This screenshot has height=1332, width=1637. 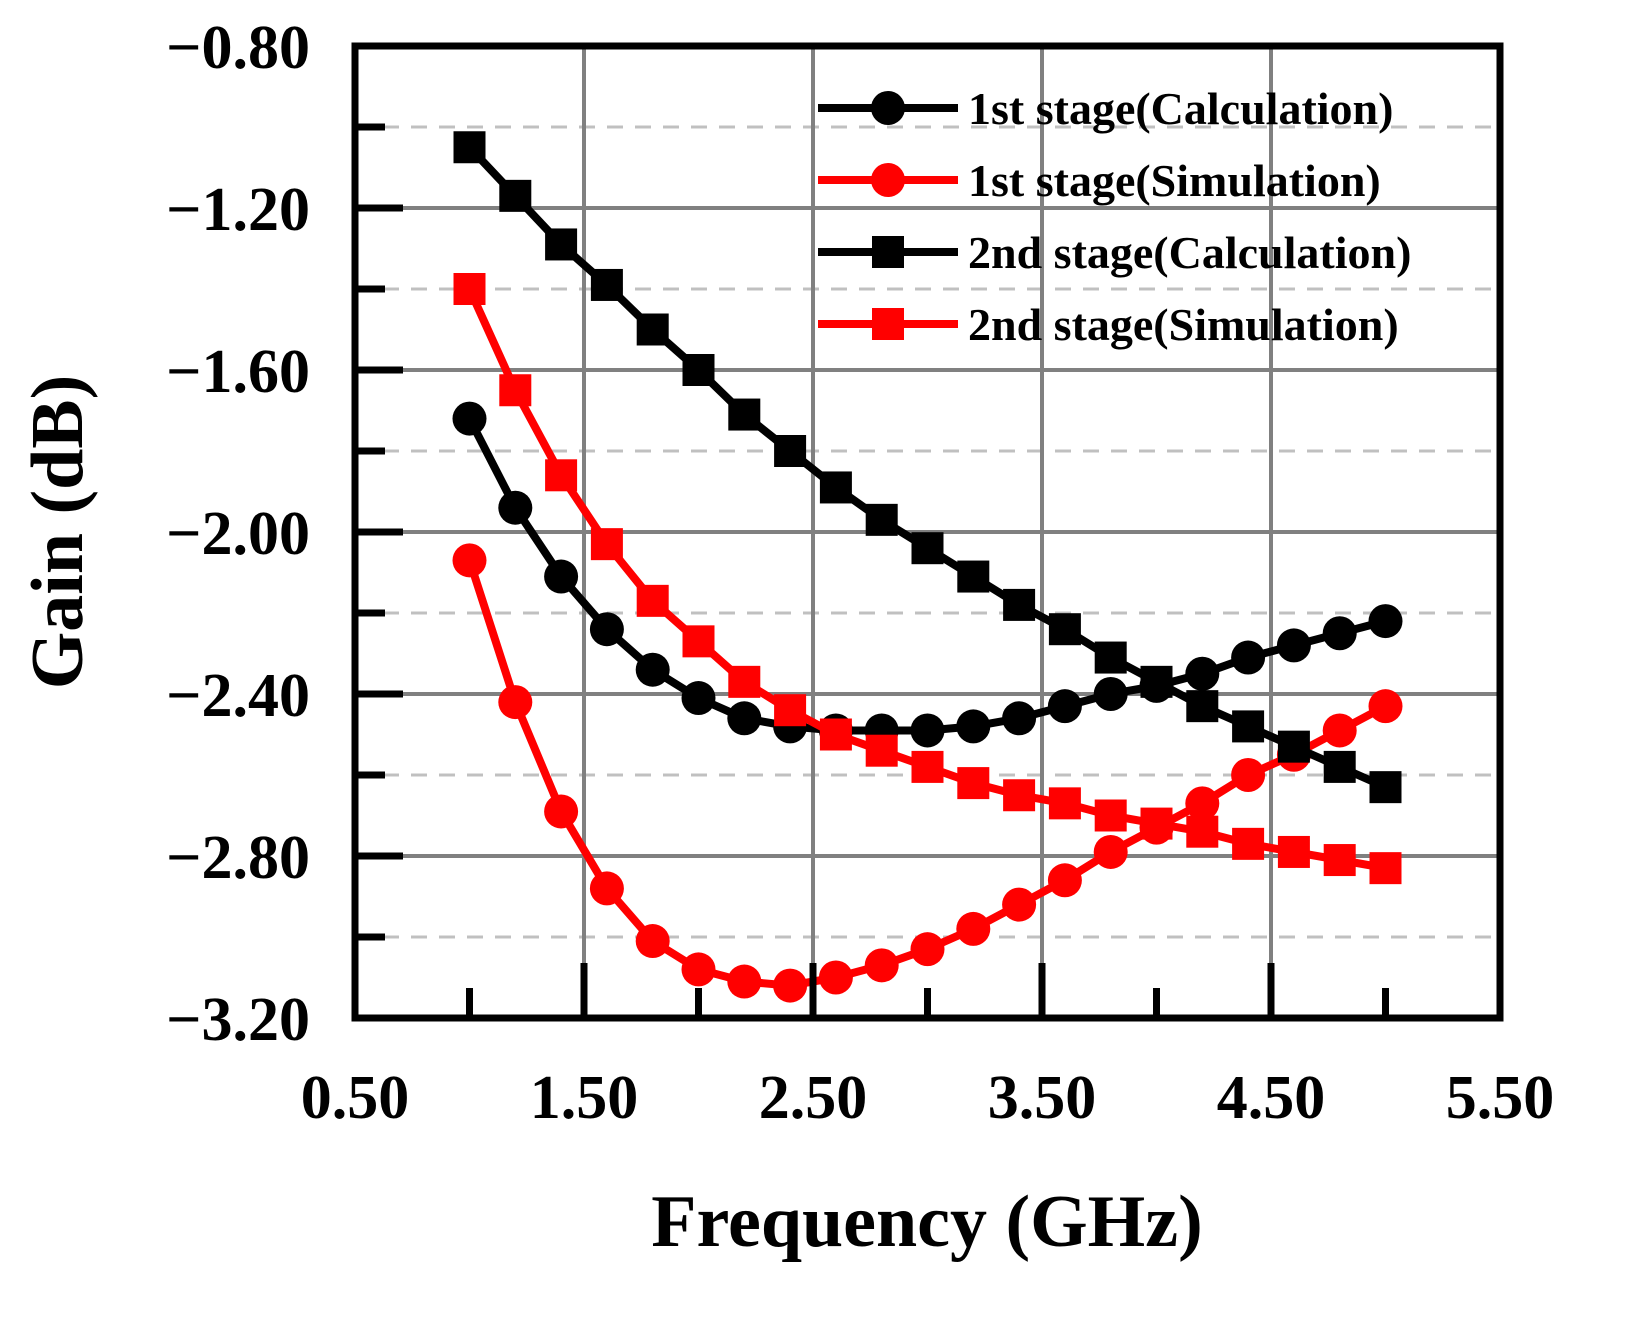 I want to click on x-tick-label: 3.50, so click(x=1042, y=1098).